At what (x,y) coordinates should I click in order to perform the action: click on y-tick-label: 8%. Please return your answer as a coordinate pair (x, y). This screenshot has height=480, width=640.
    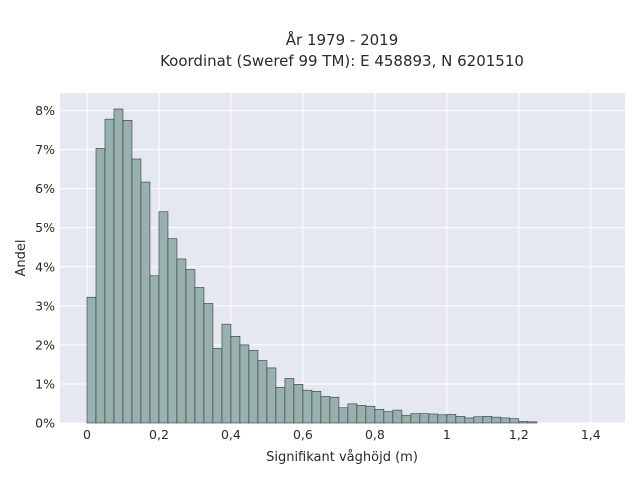
    Looking at the image, I should click on (45, 110).